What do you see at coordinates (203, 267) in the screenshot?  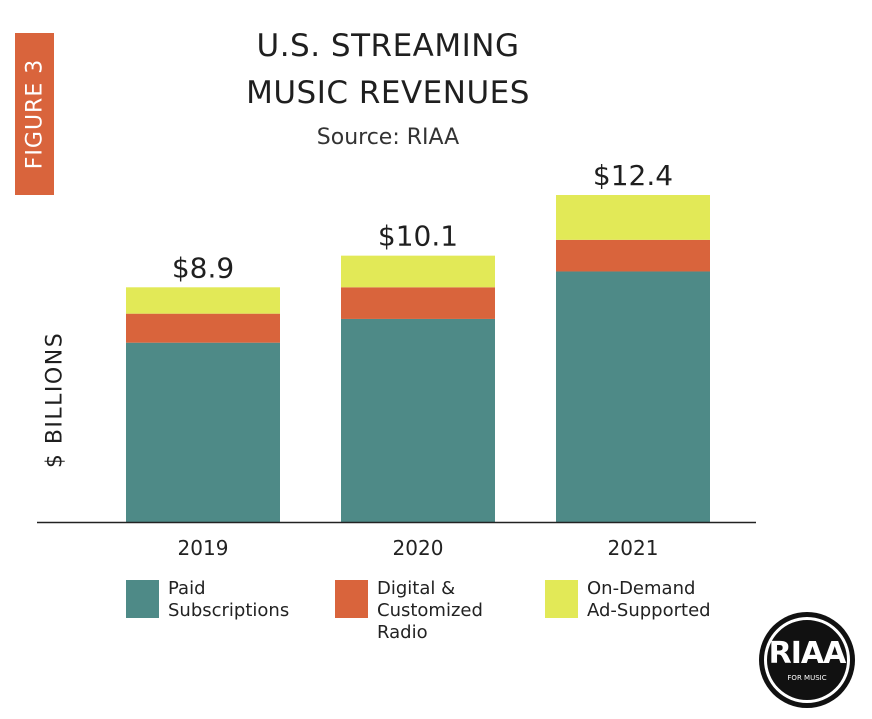 I see `total-label-2019: $8.9` at bounding box center [203, 267].